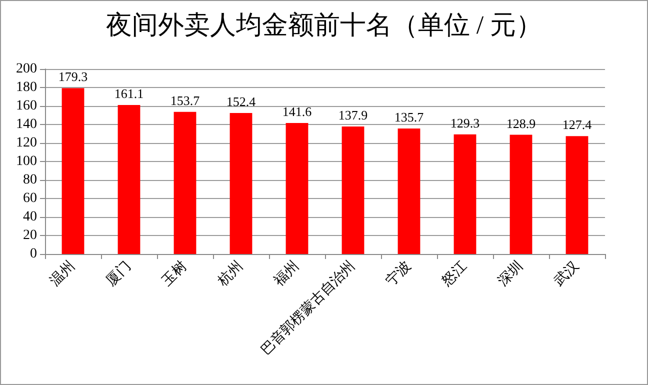  What do you see at coordinates (26, 69) in the screenshot?
I see `y-tick-label: 200` at bounding box center [26, 69].